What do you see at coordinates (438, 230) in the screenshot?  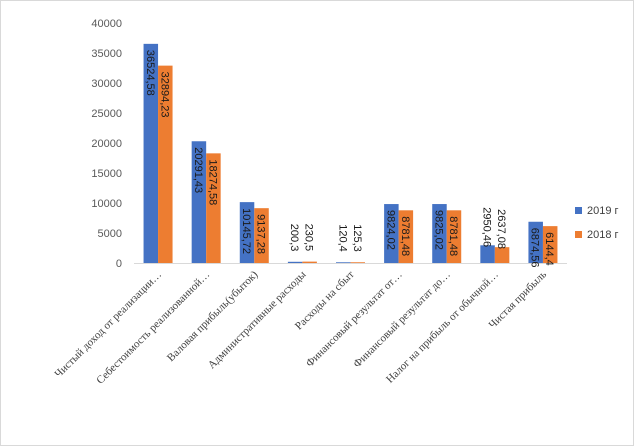 I see `data-label: 9825,02` at bounding box center [438, 230].